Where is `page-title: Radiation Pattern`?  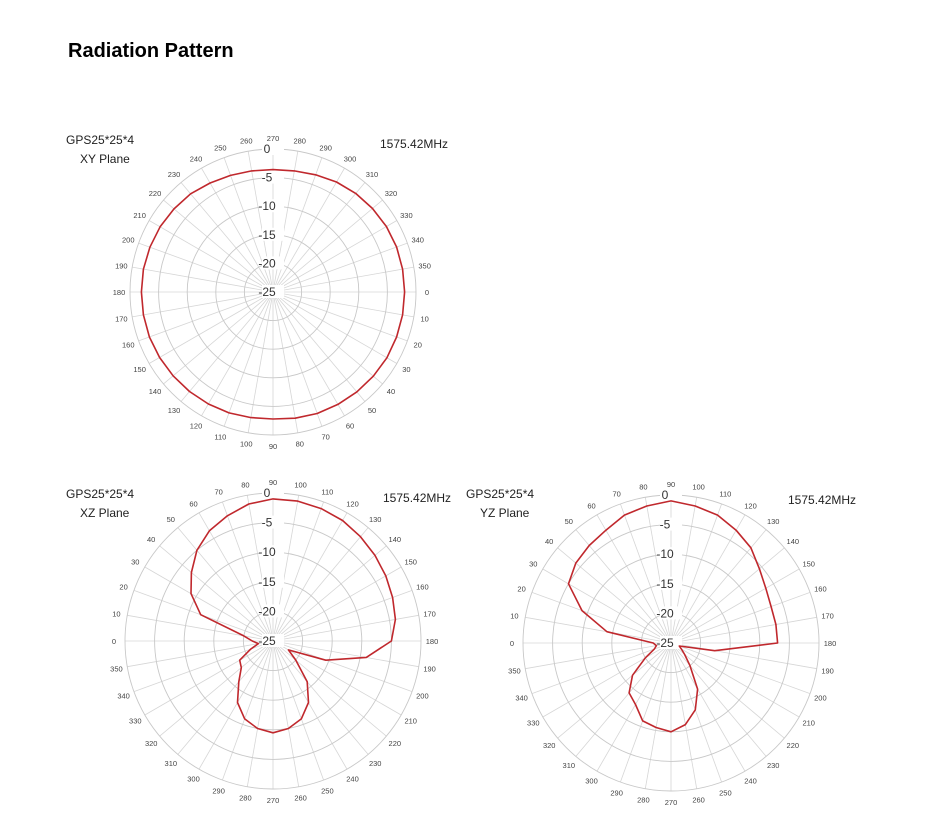 page-title: Radiation Pattern is located at coordinates (151, 51).